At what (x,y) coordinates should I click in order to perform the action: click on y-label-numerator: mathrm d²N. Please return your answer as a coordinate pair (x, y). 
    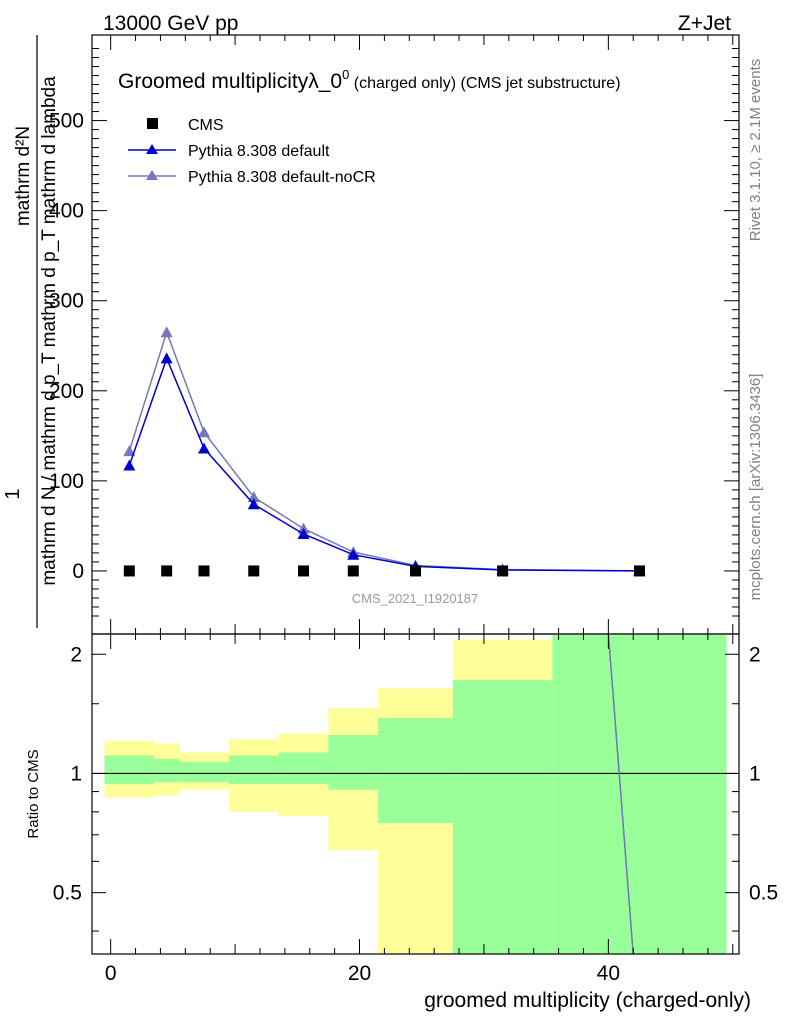
    Looking at the image, I should click on (23, 176).